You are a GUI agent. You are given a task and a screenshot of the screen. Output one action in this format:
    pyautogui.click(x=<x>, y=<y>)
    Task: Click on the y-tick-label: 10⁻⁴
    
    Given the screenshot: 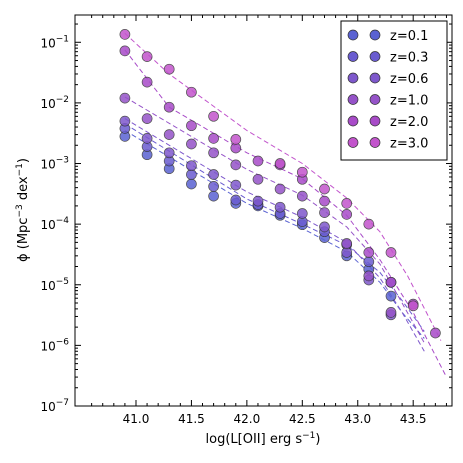 What is the action you would take?
    pyautogui.click(x=54, y=224)
    